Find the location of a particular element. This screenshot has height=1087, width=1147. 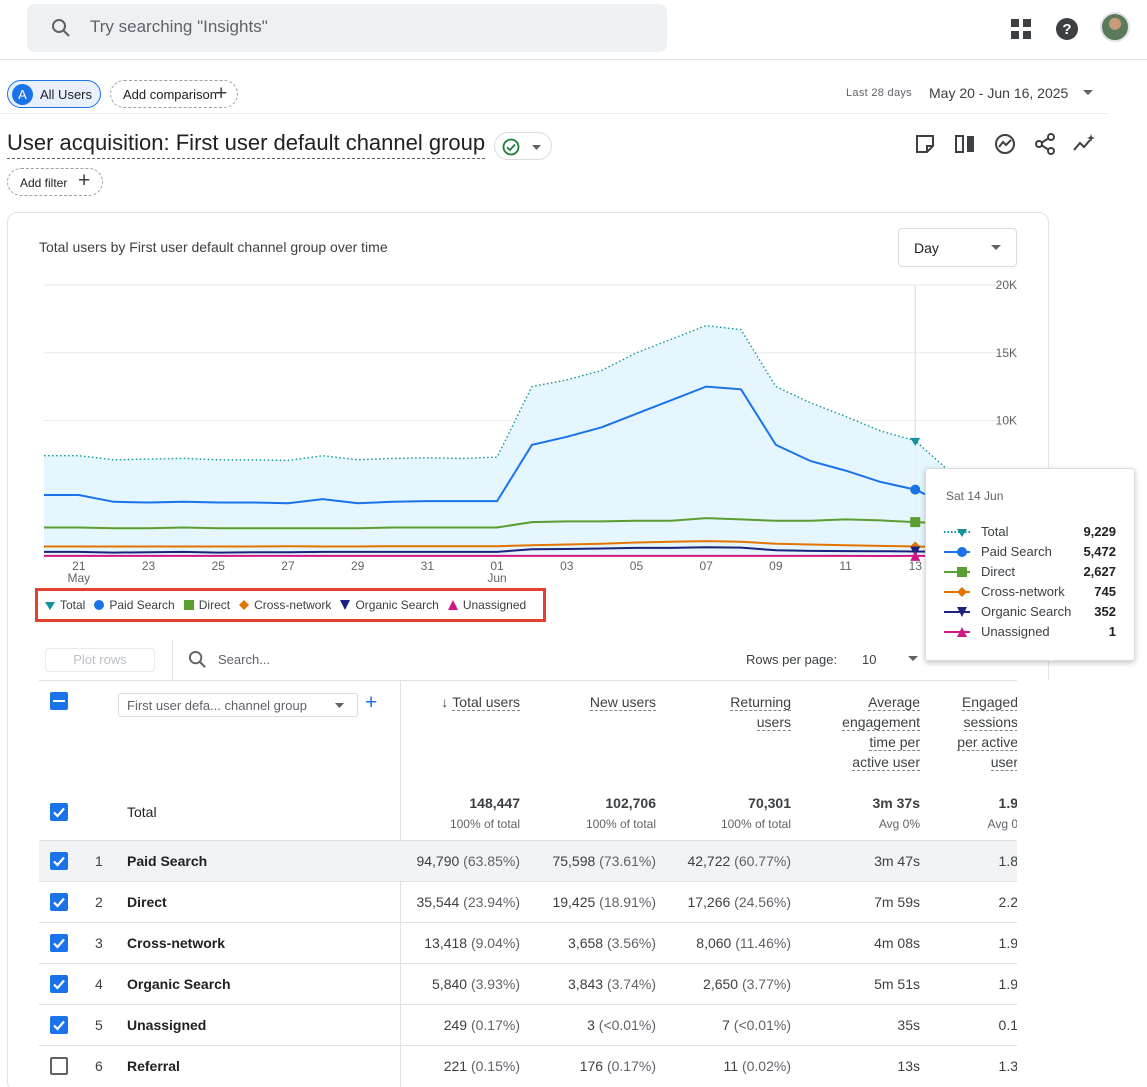

row-channel-name: Direct is located at coordinates (147, 902).